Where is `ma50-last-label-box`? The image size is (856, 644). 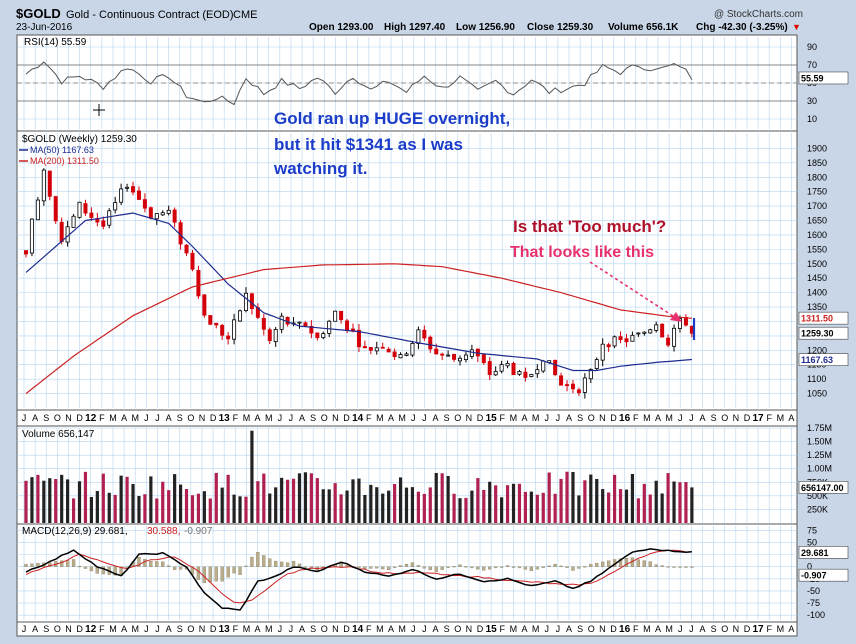 ma50-last-label-box is located at coordinates (823, 359).